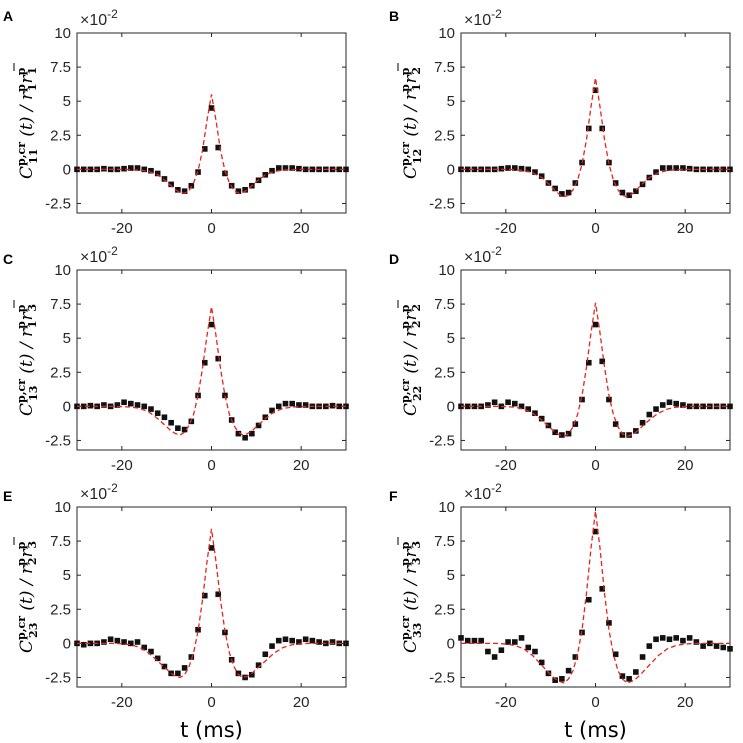  What do you see at coordinates (33, 156) in the screenshot?
I see `ylabel-subscript: 11` at bounding box center [33, 156].